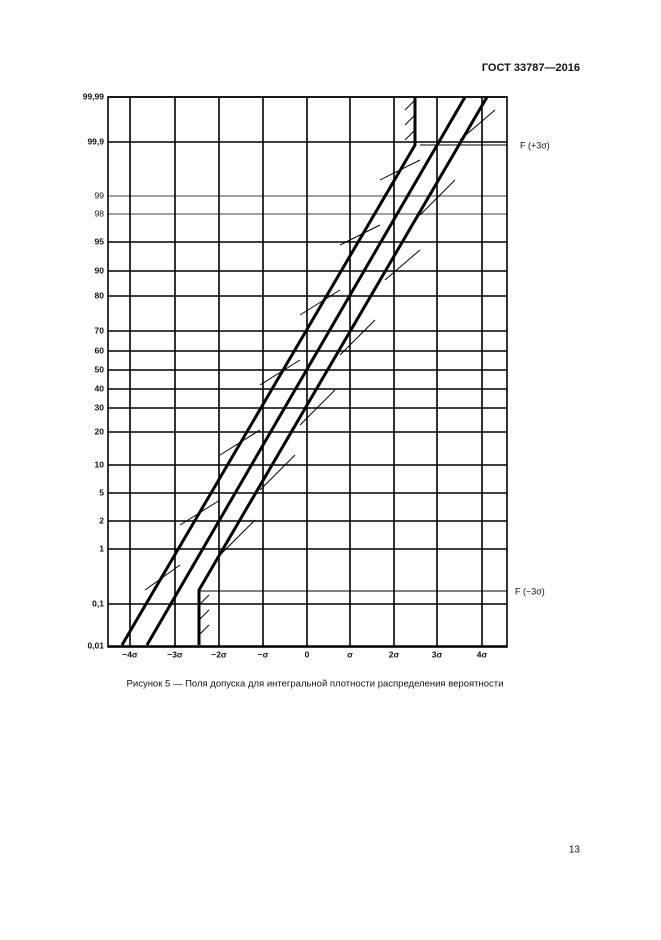  Describe the element at coordinates (175, 654) in the screenshot. I see `x-label: −3σ` at that location.